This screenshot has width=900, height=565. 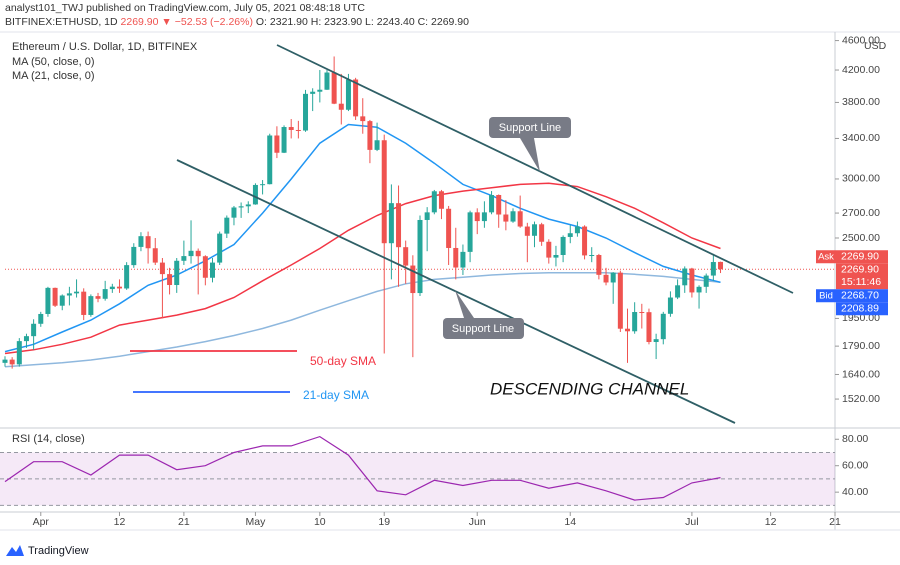 I want to click on legend-entry: MA (50, close, 0), so click(x=53, y=62).